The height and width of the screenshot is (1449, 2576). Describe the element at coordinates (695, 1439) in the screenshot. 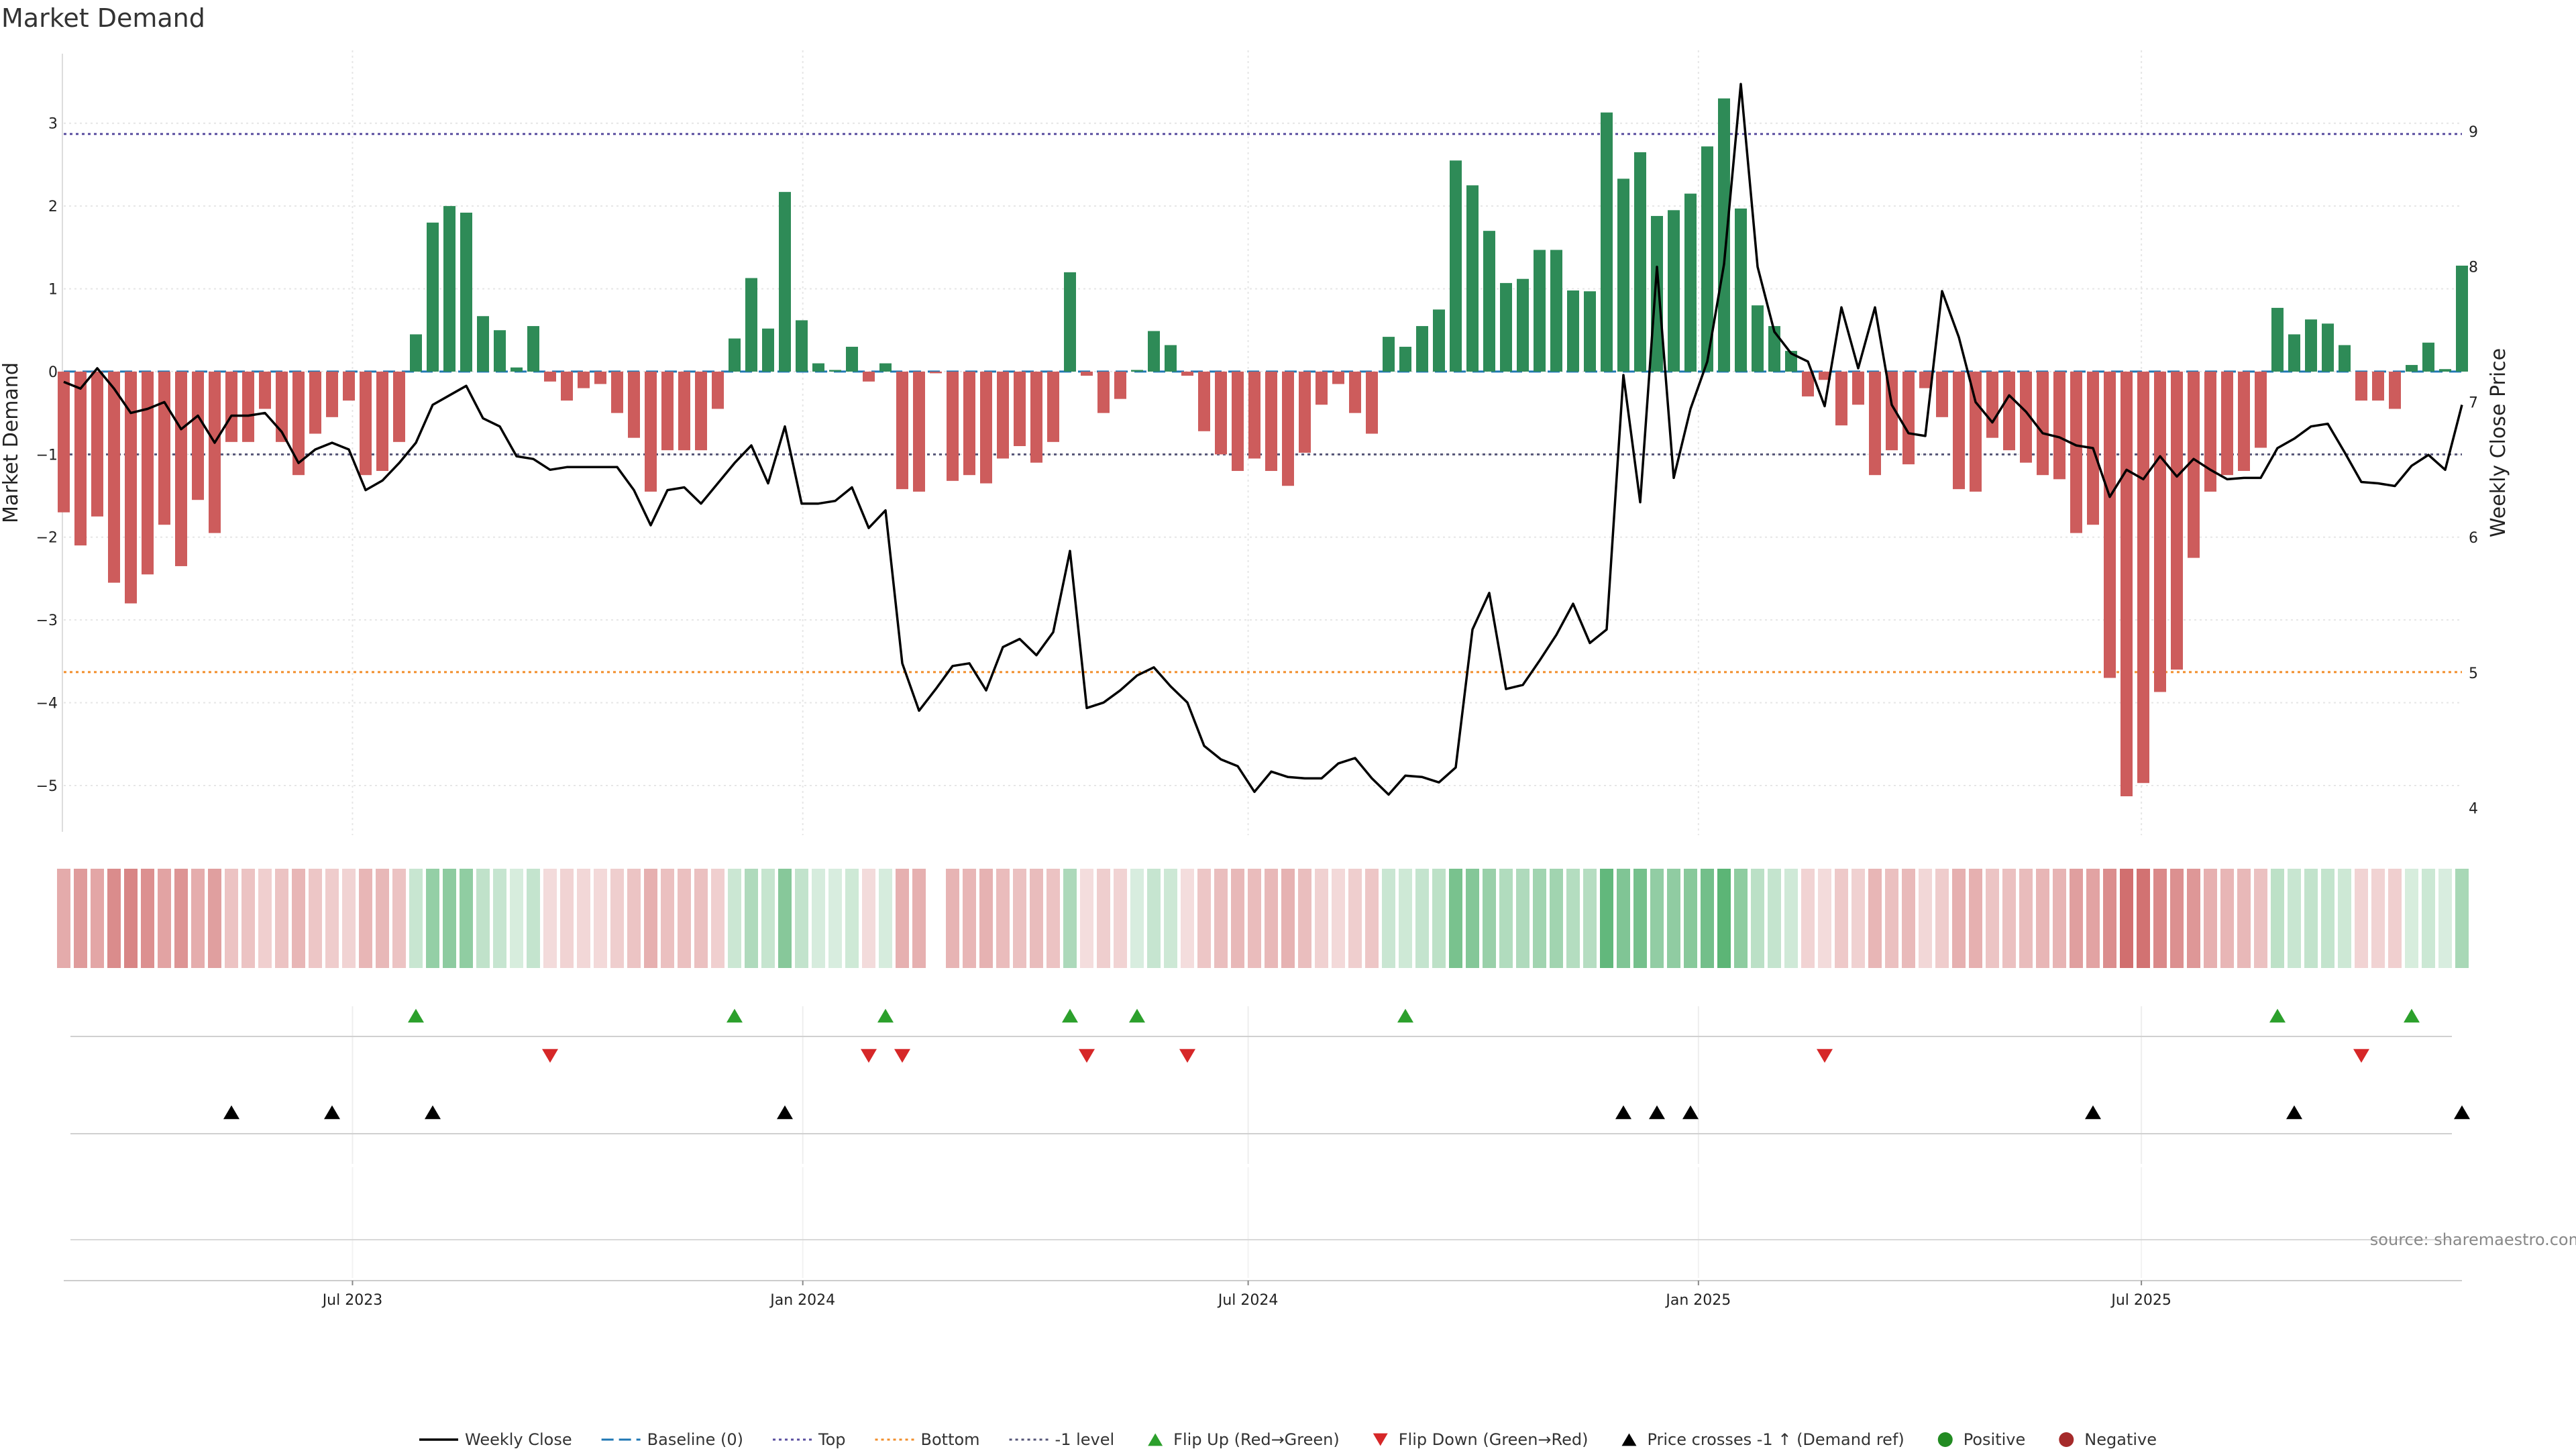

I see `legend-label: Baseline (0)` at that location.